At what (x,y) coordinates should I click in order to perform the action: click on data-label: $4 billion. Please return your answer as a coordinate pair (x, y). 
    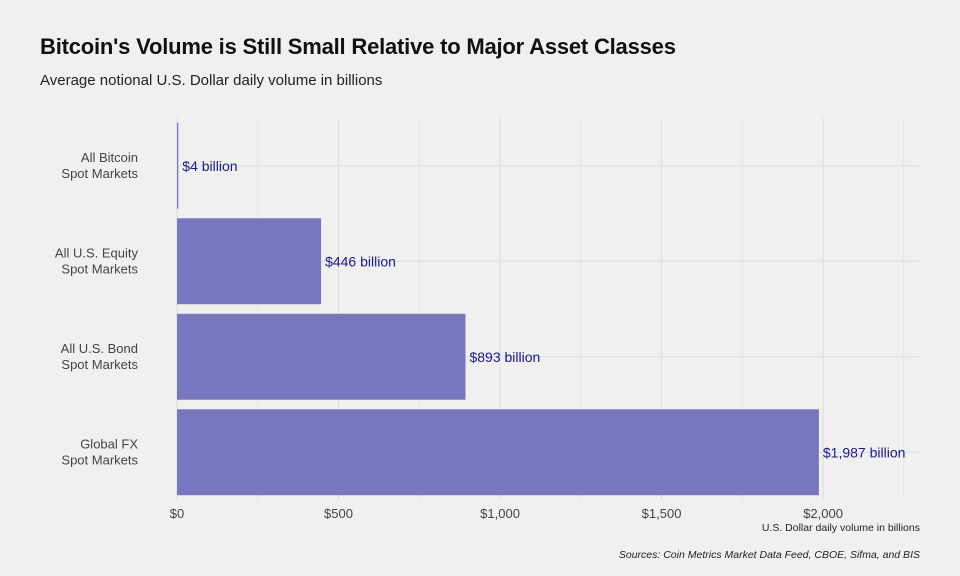
    Looking at the image, I should click on (209, 166).